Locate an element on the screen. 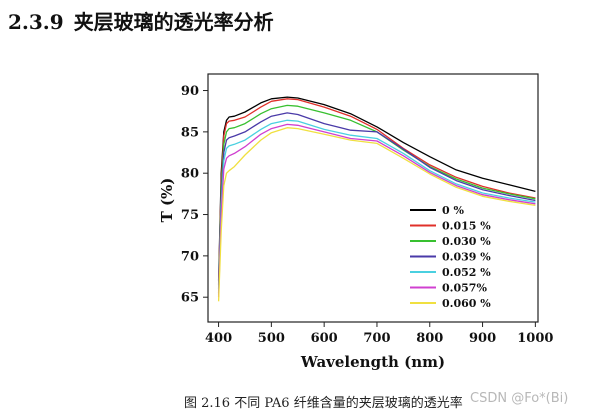 The height and width of the screenshot is (420, 606). legend-label: 0 % is located at coordinates (453, 210).